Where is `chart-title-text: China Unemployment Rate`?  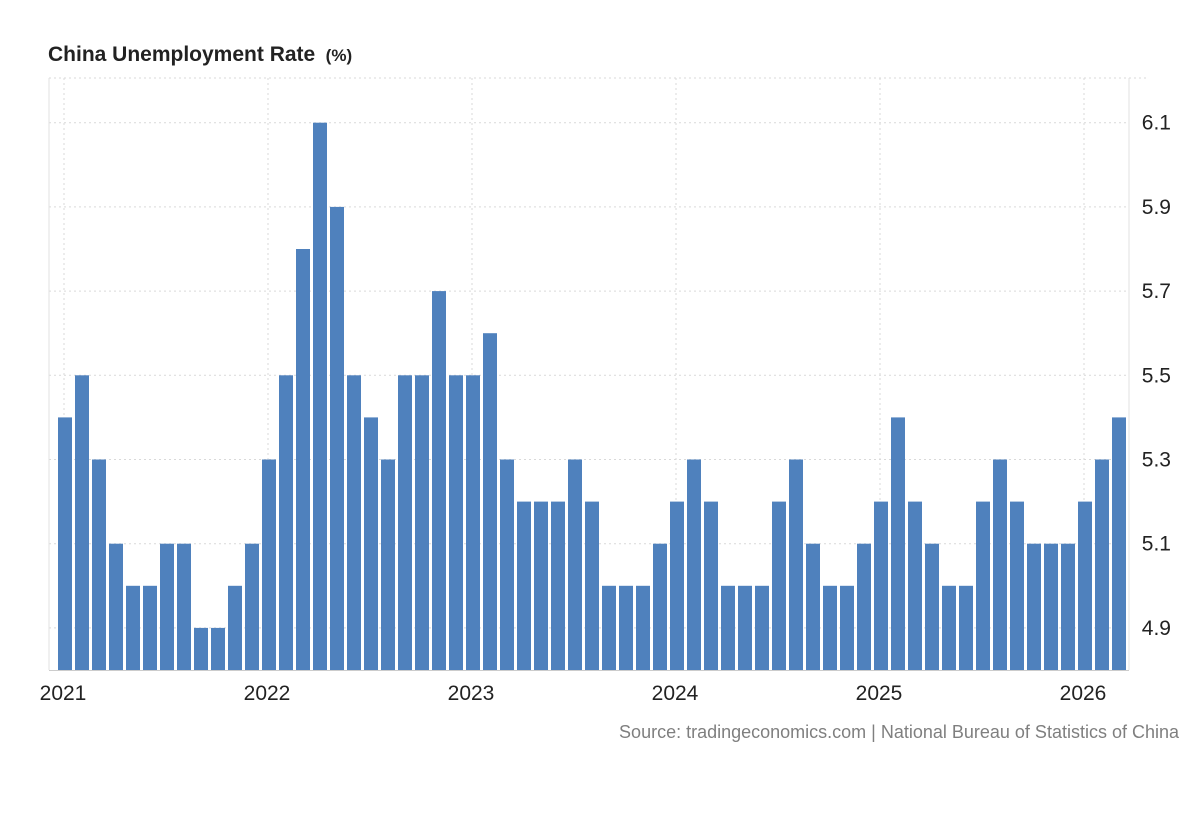 chart-title-text: China Unemployment Rate is located at coordinates (181, 54).